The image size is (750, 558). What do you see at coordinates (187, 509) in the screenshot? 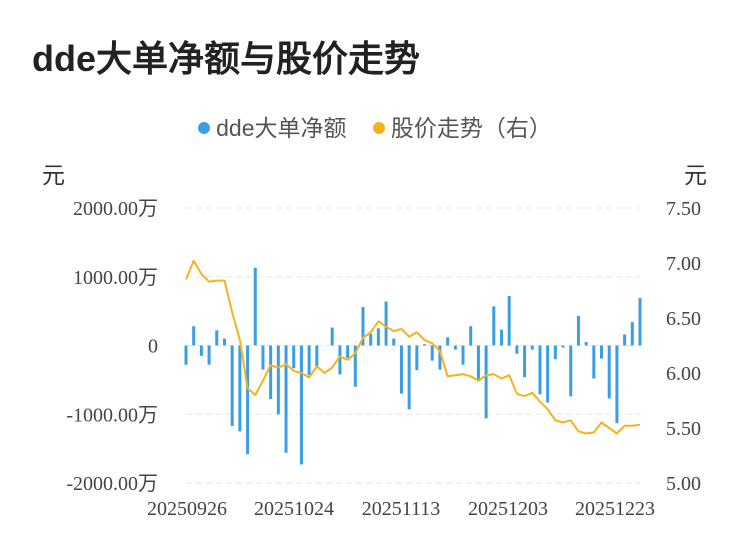
I see `x-axis-tick-label: 20250926` at bounding box center [187, 509].